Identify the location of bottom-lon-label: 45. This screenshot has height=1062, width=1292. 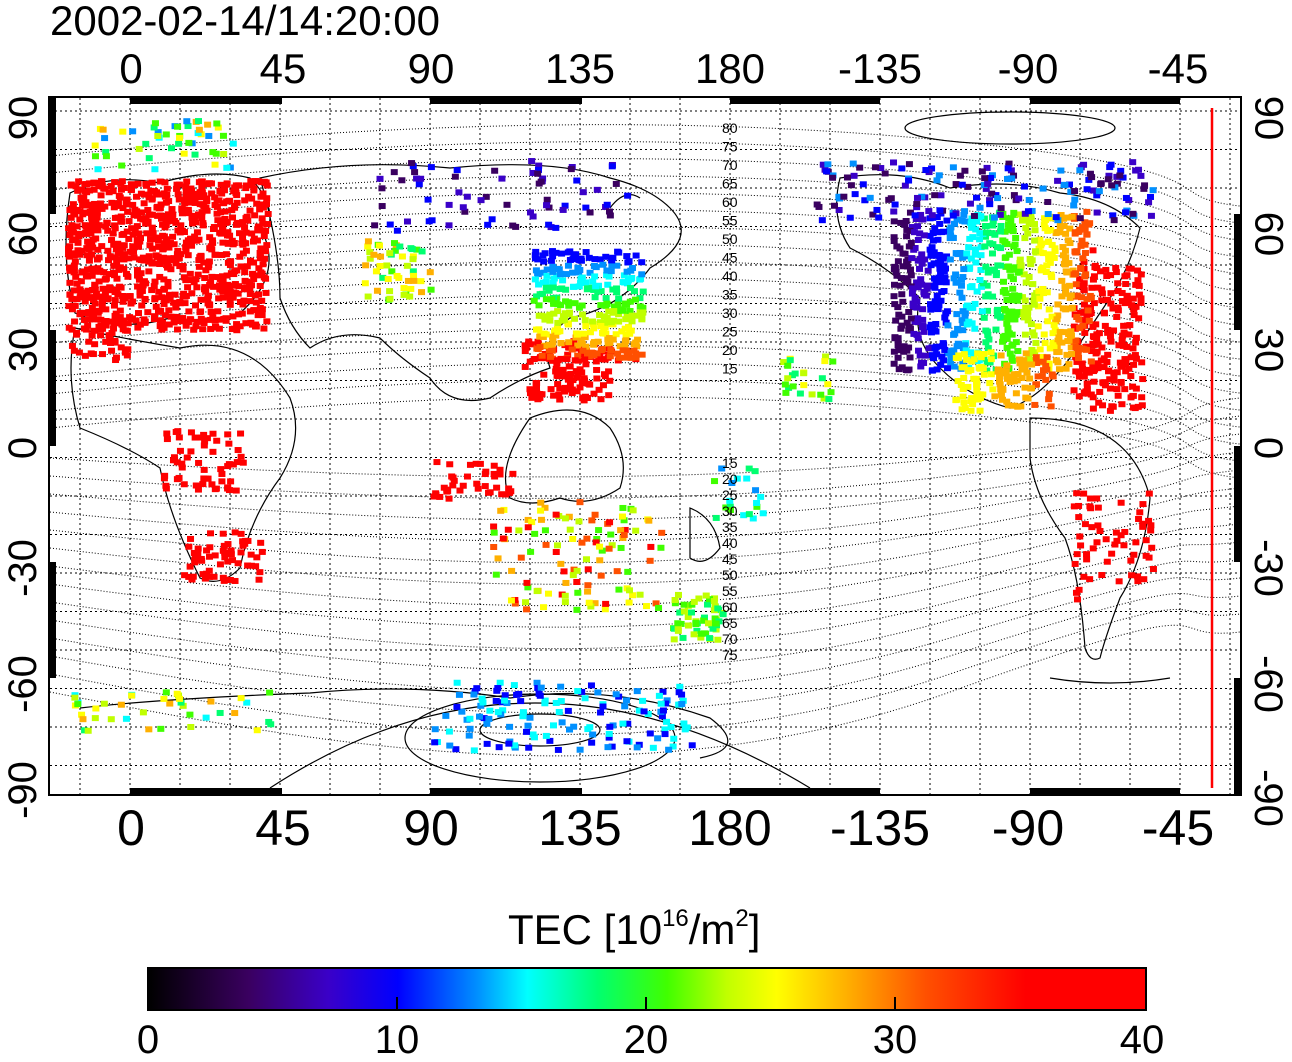
(283, 828).